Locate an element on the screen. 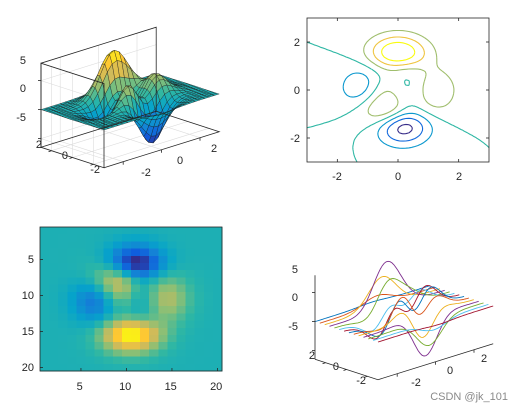  heatmap-cells is located at coordinates (131, 299).